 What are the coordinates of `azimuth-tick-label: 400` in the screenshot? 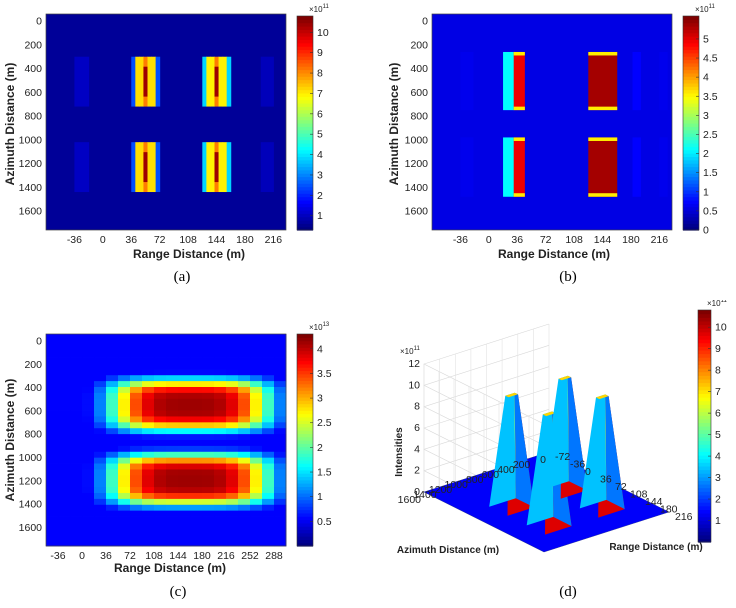 It's located at (506, 470).